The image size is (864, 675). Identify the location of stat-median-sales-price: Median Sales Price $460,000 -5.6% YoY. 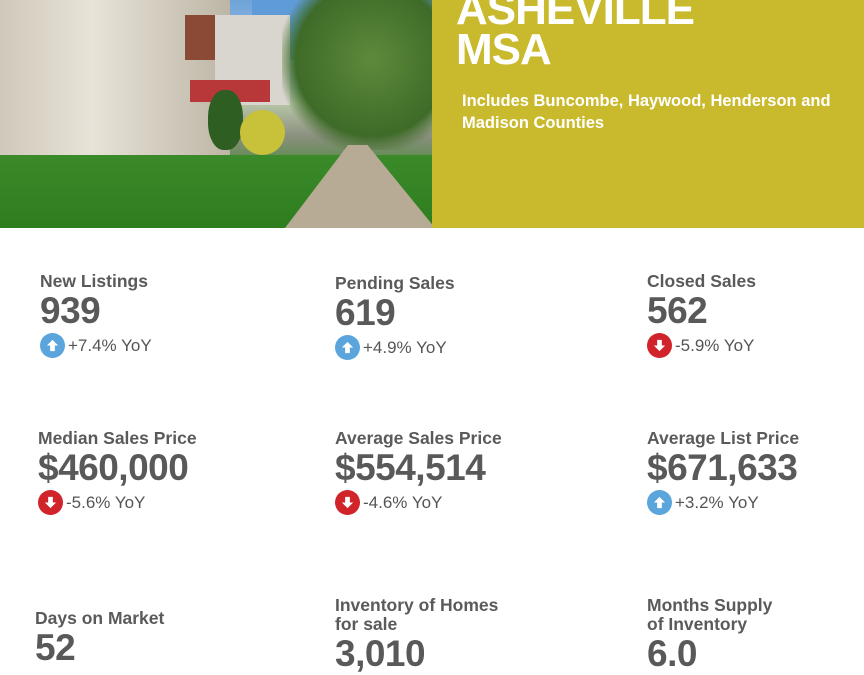
(117, 472).